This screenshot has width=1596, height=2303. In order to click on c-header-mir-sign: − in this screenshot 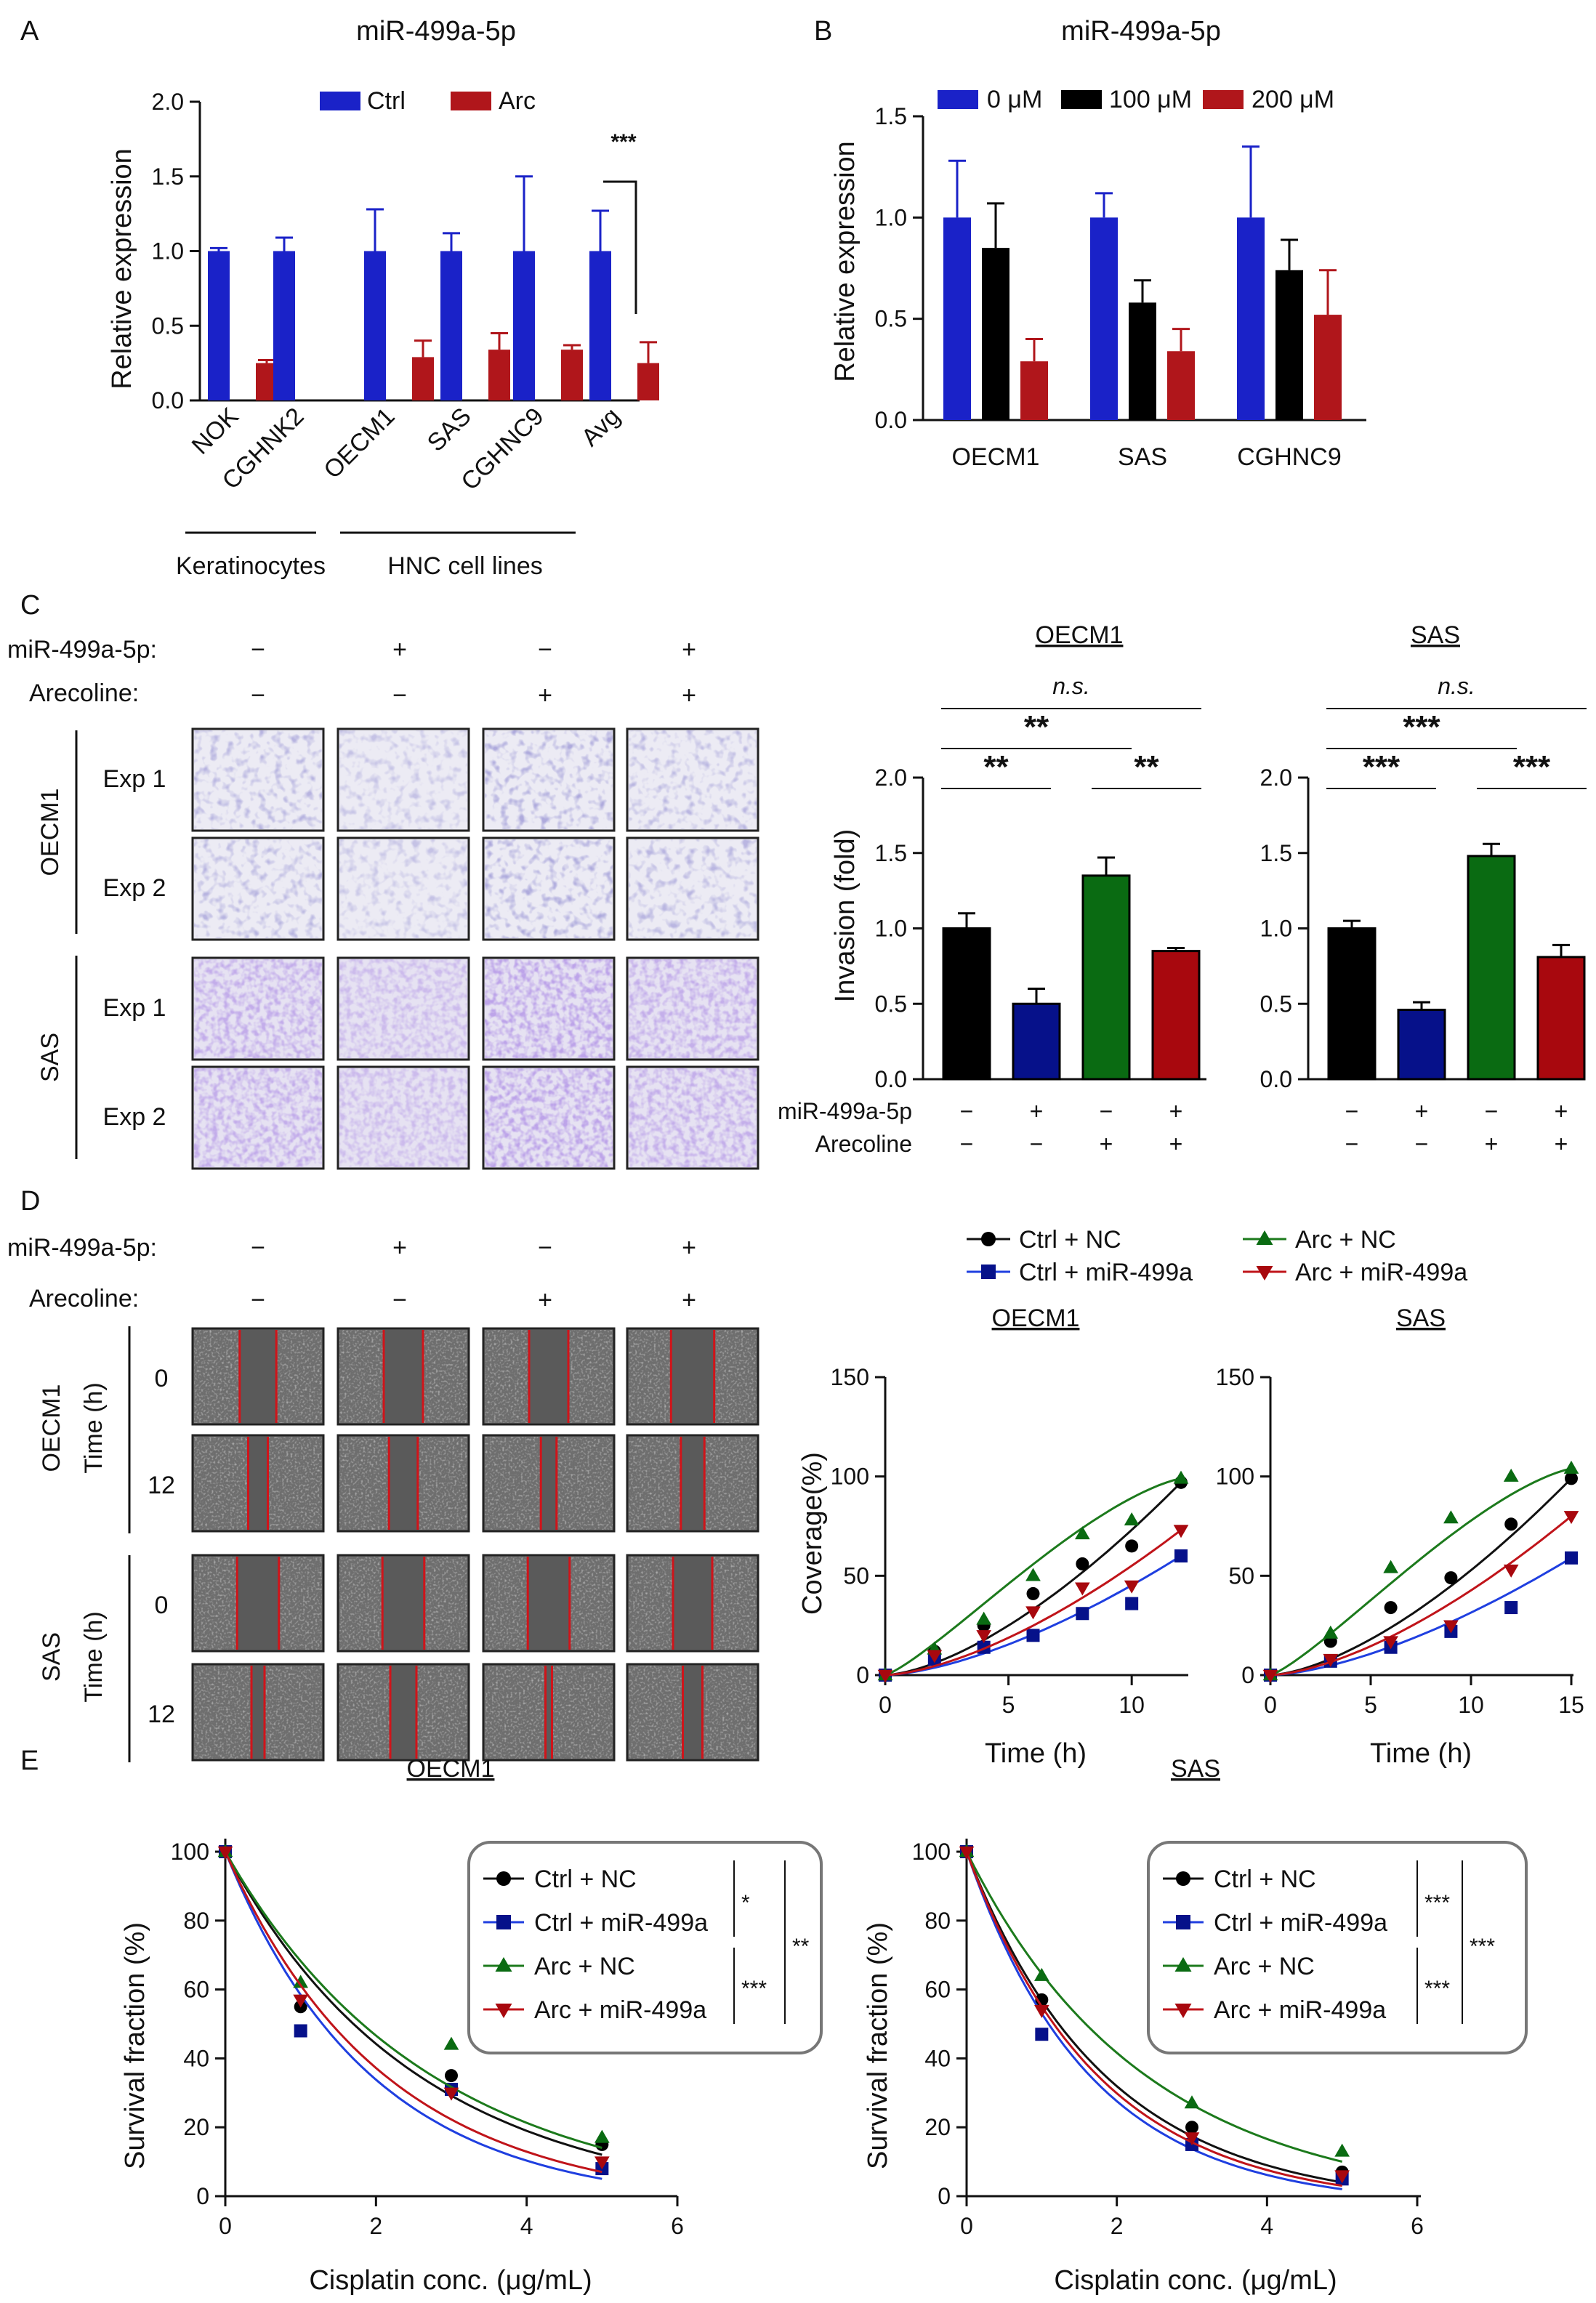, I will do `click(545, 650)`.